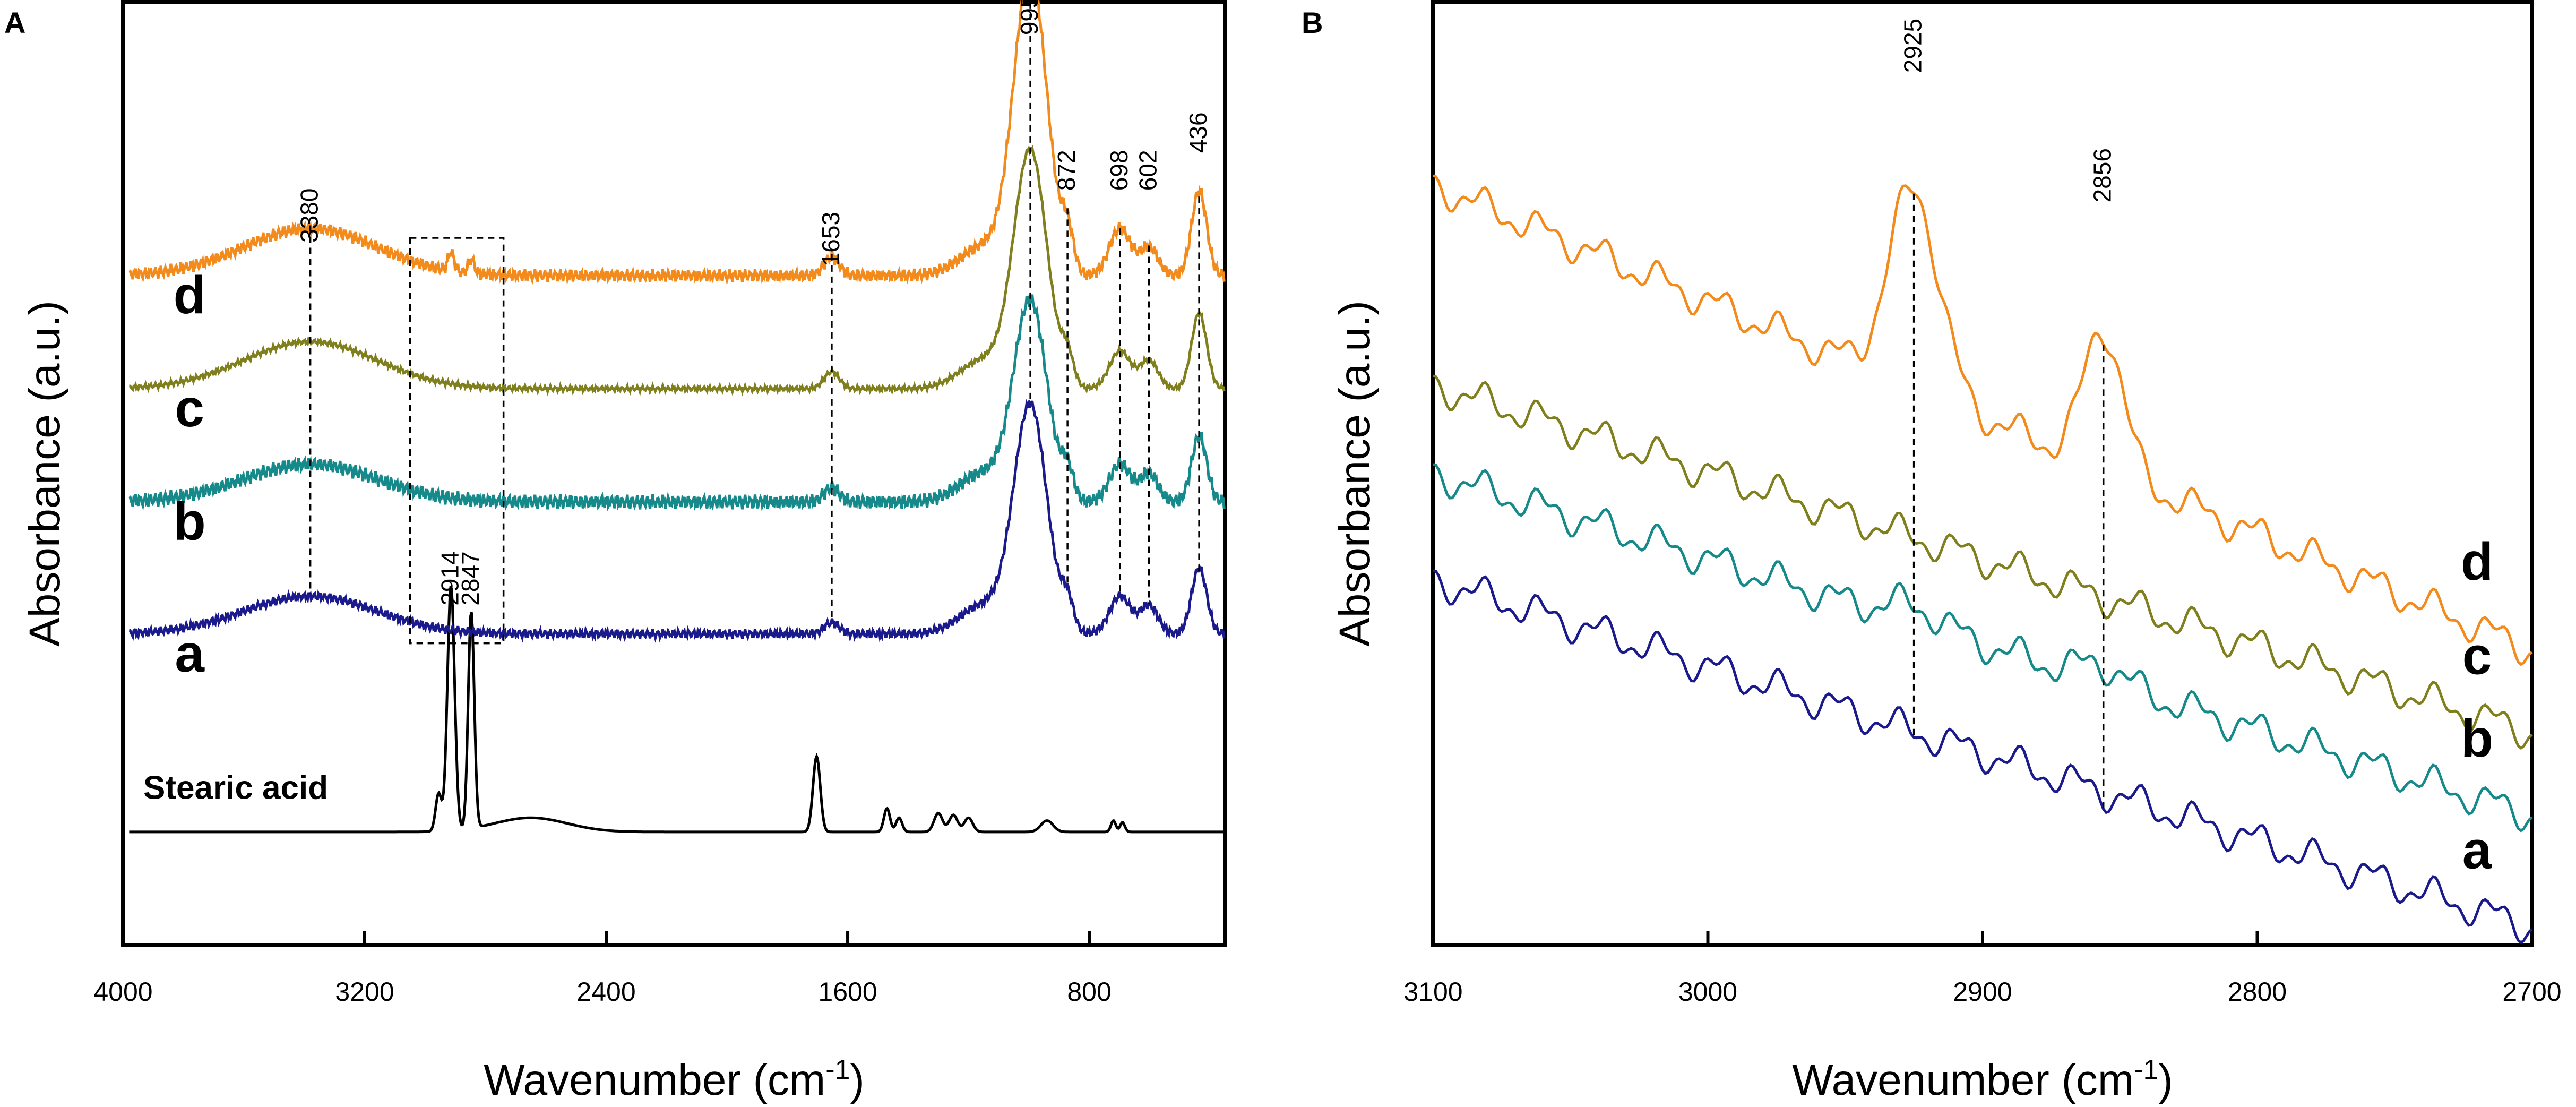 This screenshot has height=1107, width=2576. Describe the element at coordinates (677, 143) in the screenshot. I see `series-line-d` at that location.